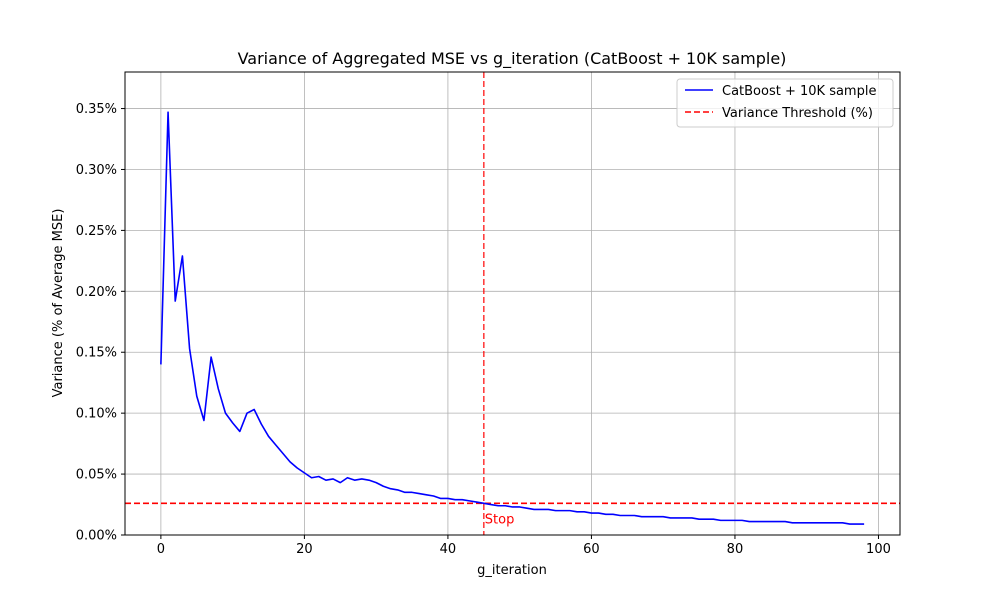 The height and width of the screenshot is (604, 1000). I want to click on y-tick-label: 0.05%, so click(96, 475).